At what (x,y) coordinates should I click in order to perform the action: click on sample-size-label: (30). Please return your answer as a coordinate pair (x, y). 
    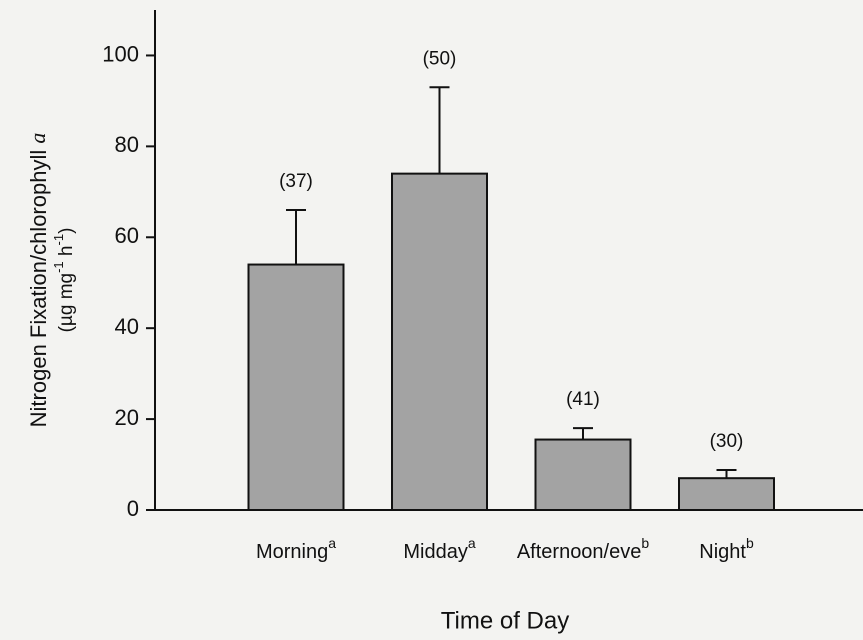
    Looking at the image, I should click on (727, 441).